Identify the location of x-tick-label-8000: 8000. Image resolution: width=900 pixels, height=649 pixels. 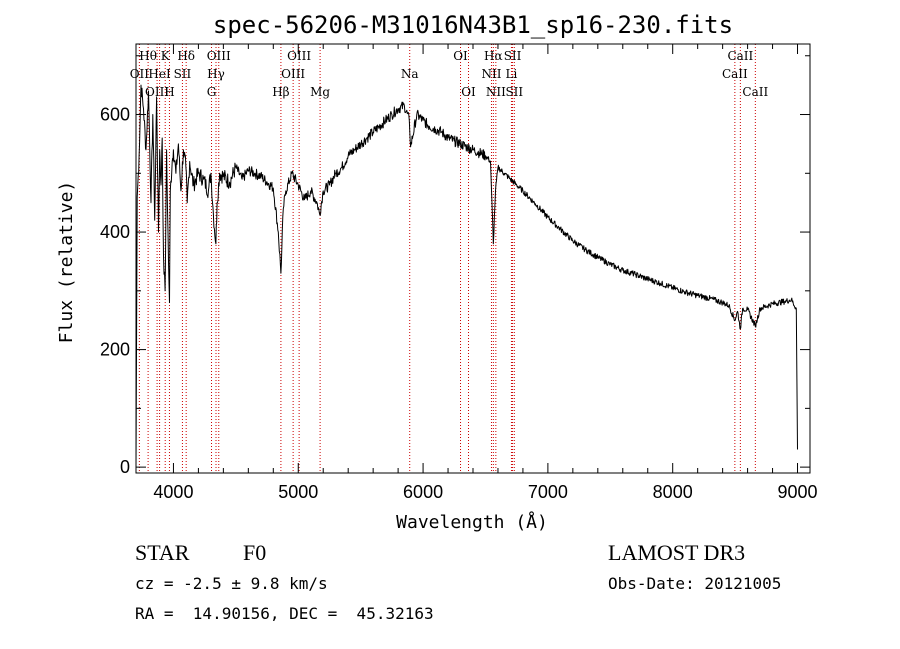
(673, 492).